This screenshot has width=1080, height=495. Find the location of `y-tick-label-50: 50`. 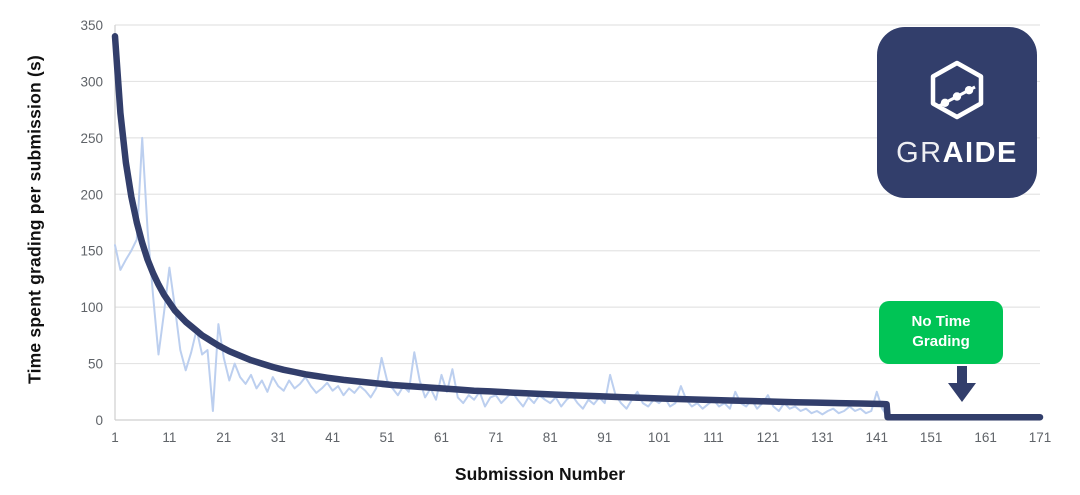

y-tick-label-50: 50 is located at coordinates (95, 364).